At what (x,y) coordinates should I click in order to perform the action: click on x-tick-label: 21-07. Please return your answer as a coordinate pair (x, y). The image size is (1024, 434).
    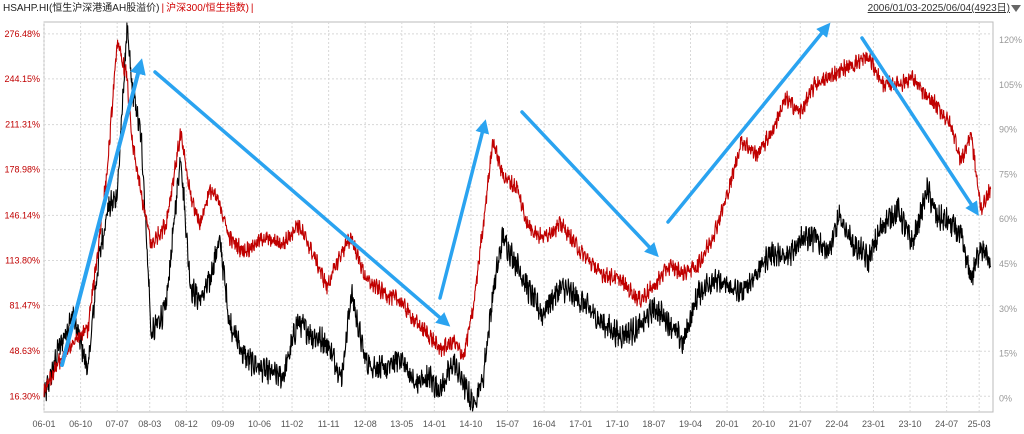
    Looking at the image, I should click on (800, 424).